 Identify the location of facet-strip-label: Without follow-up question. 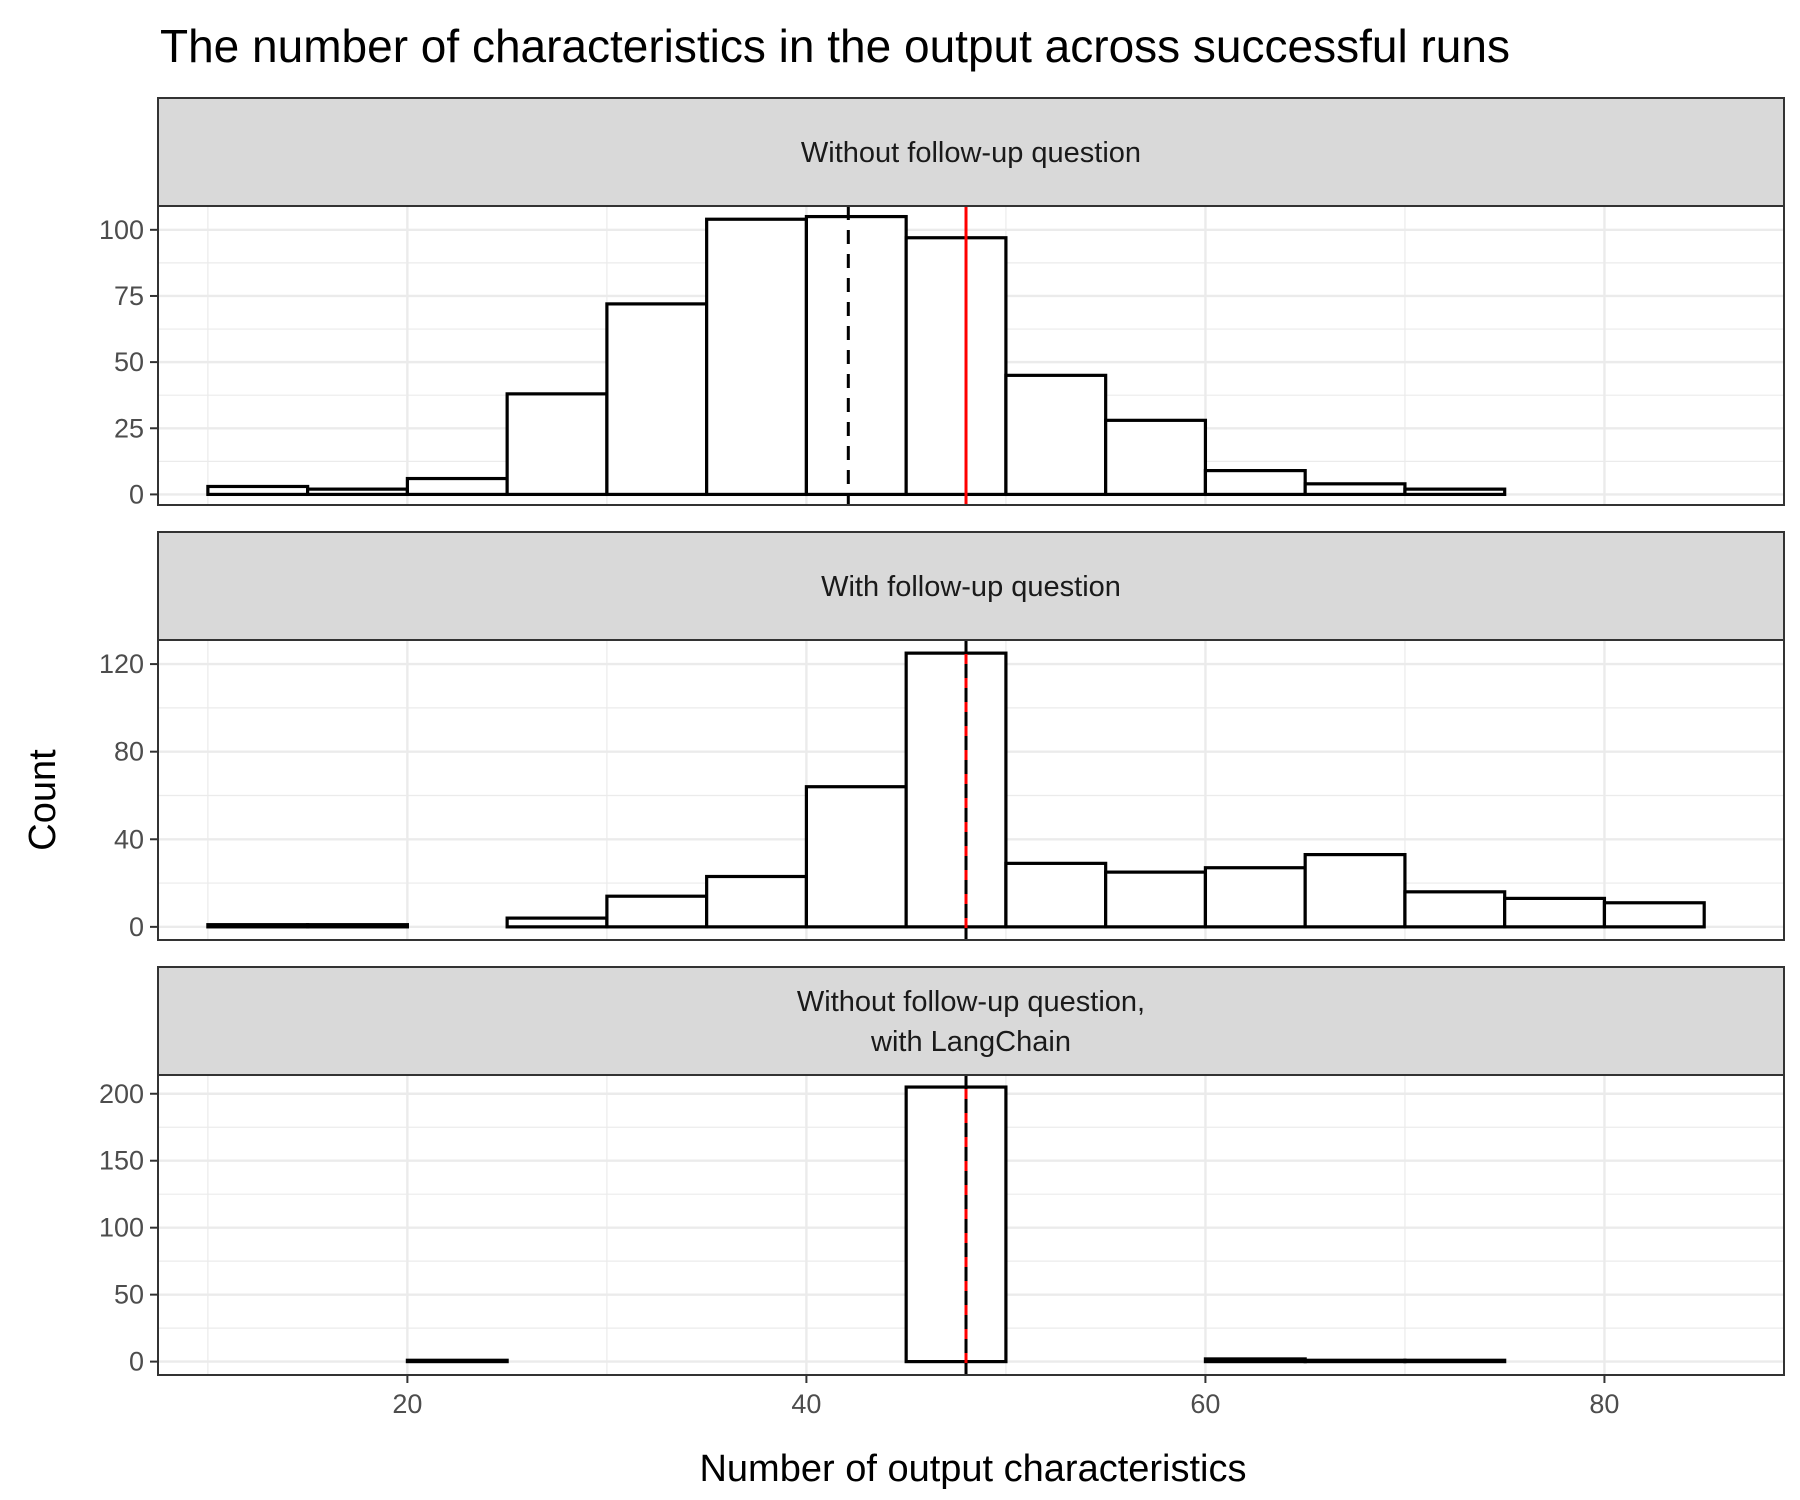
(971, 153).